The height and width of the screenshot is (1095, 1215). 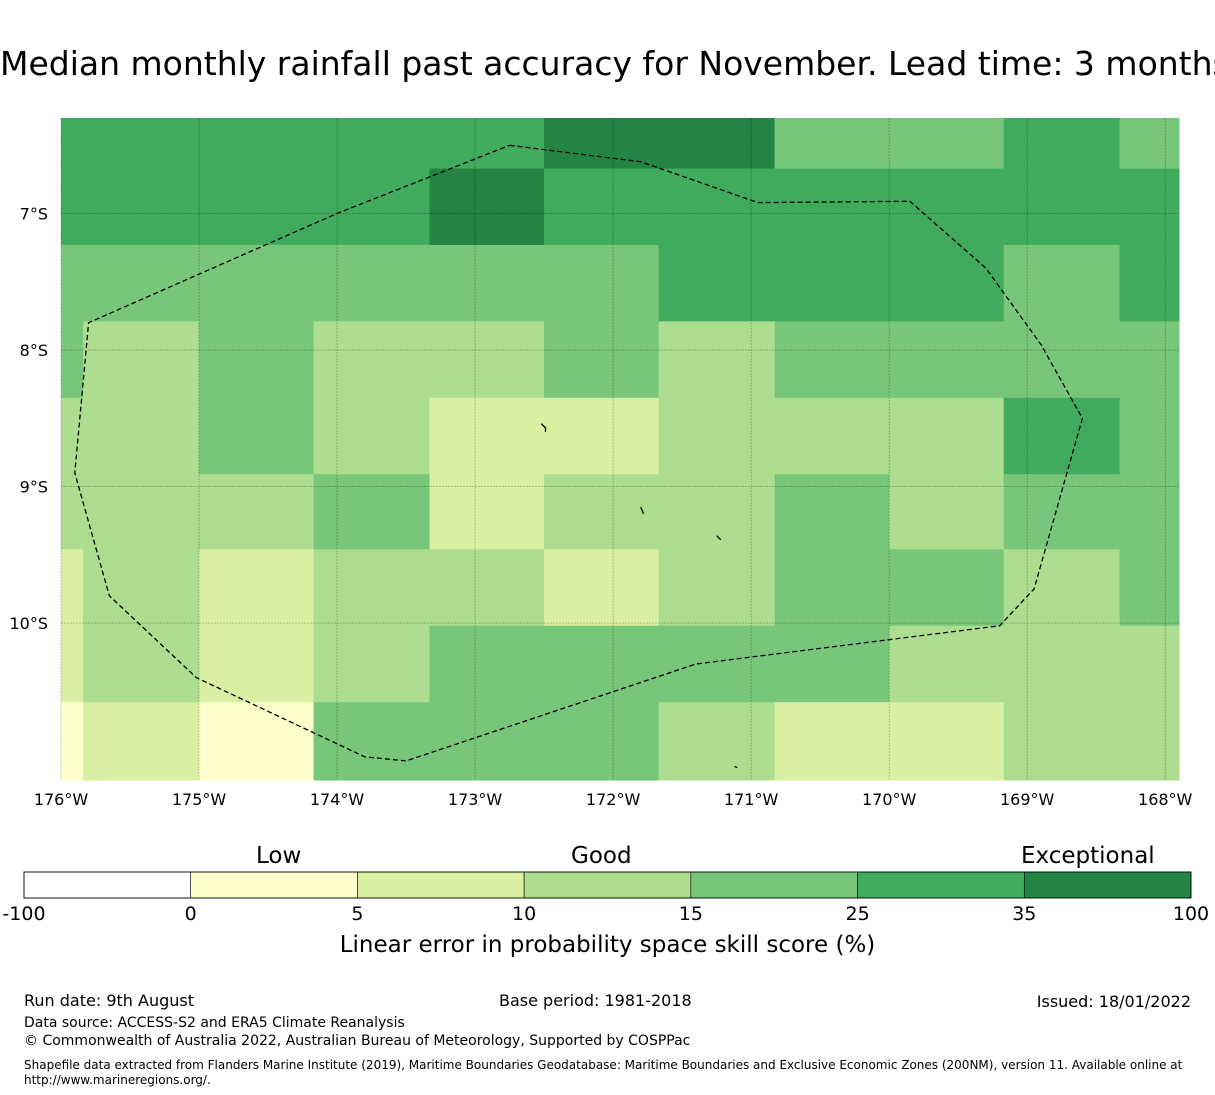 What do you see at coordinates (279, 856) in the screenshot?
I see `category-low: Low` at bounding box center [279, 856].